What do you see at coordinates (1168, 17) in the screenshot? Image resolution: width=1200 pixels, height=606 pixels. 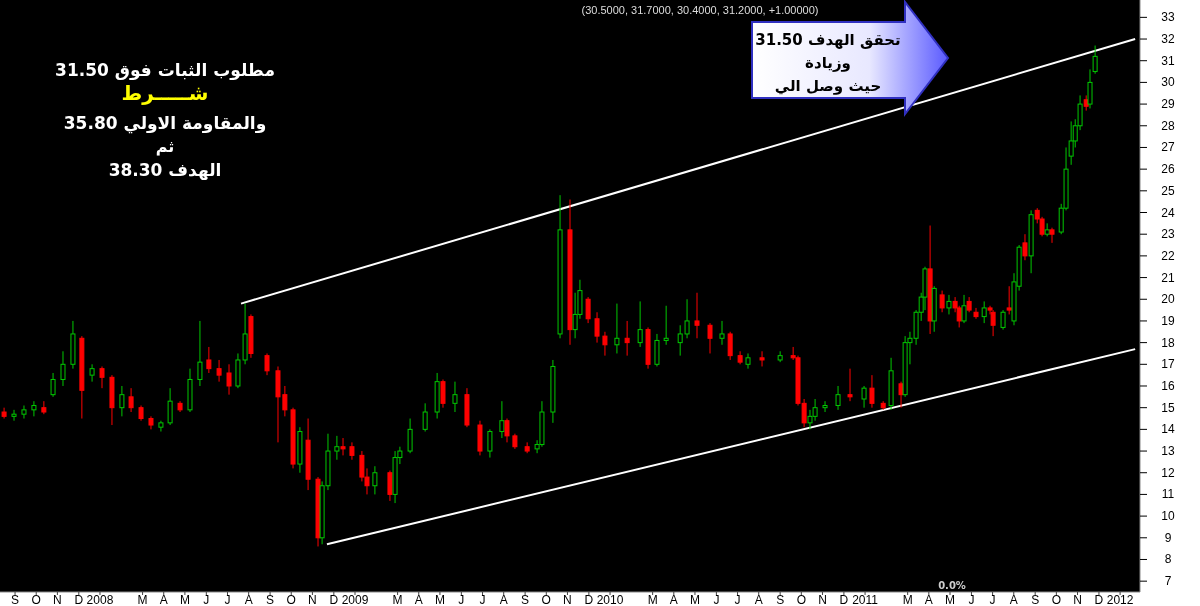 I see `y-tick-label: 33` at bounding box center [1168, 17].